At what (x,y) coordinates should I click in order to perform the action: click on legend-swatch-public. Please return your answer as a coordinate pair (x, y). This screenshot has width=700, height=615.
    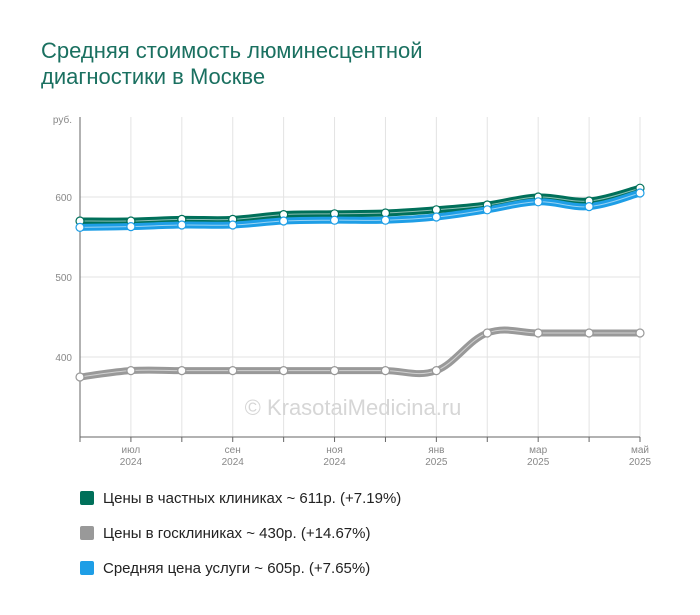
    Looking at the image, I should click on (87, 533).